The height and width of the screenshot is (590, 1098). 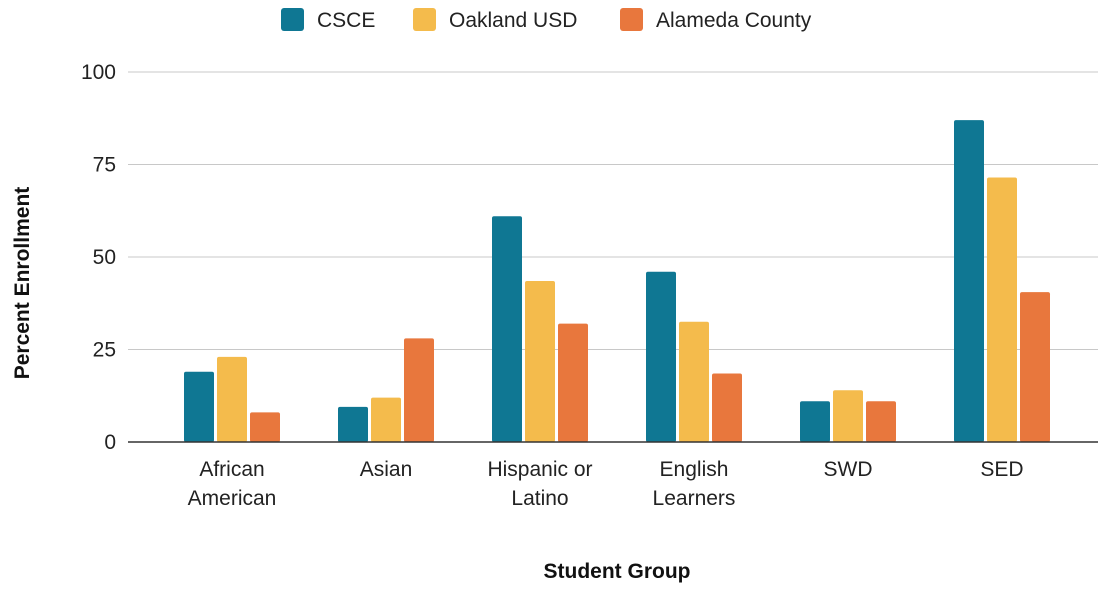 What do you see at coordinates (104, 350) in the screenshot?
I see `y-tick-label: 25` at bounding box center [104, 350].